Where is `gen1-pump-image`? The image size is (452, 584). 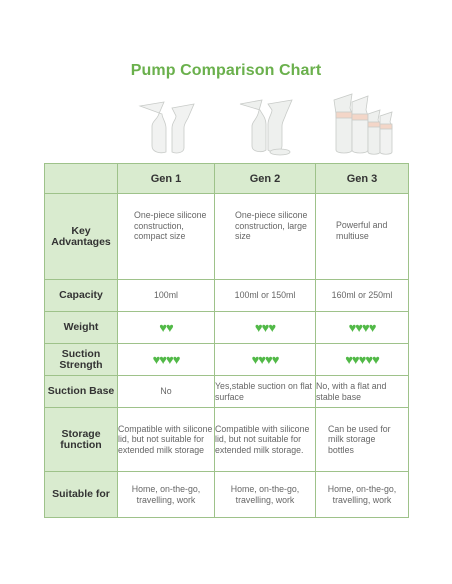
gen1-pump-image is located at coordinates (168, 128).